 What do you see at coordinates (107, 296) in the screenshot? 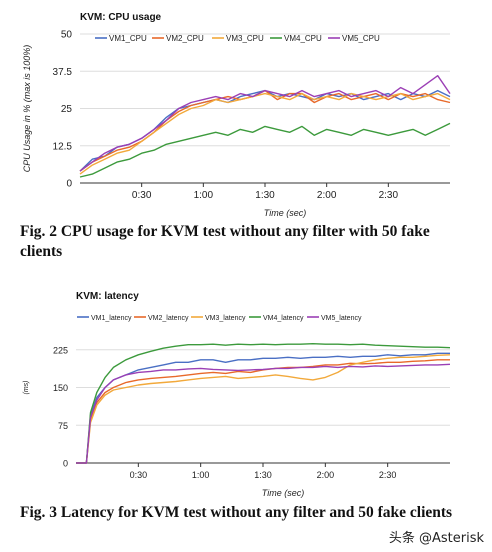
I see `chart-1-title: KVM: latency` at bounding box center [107, 296].